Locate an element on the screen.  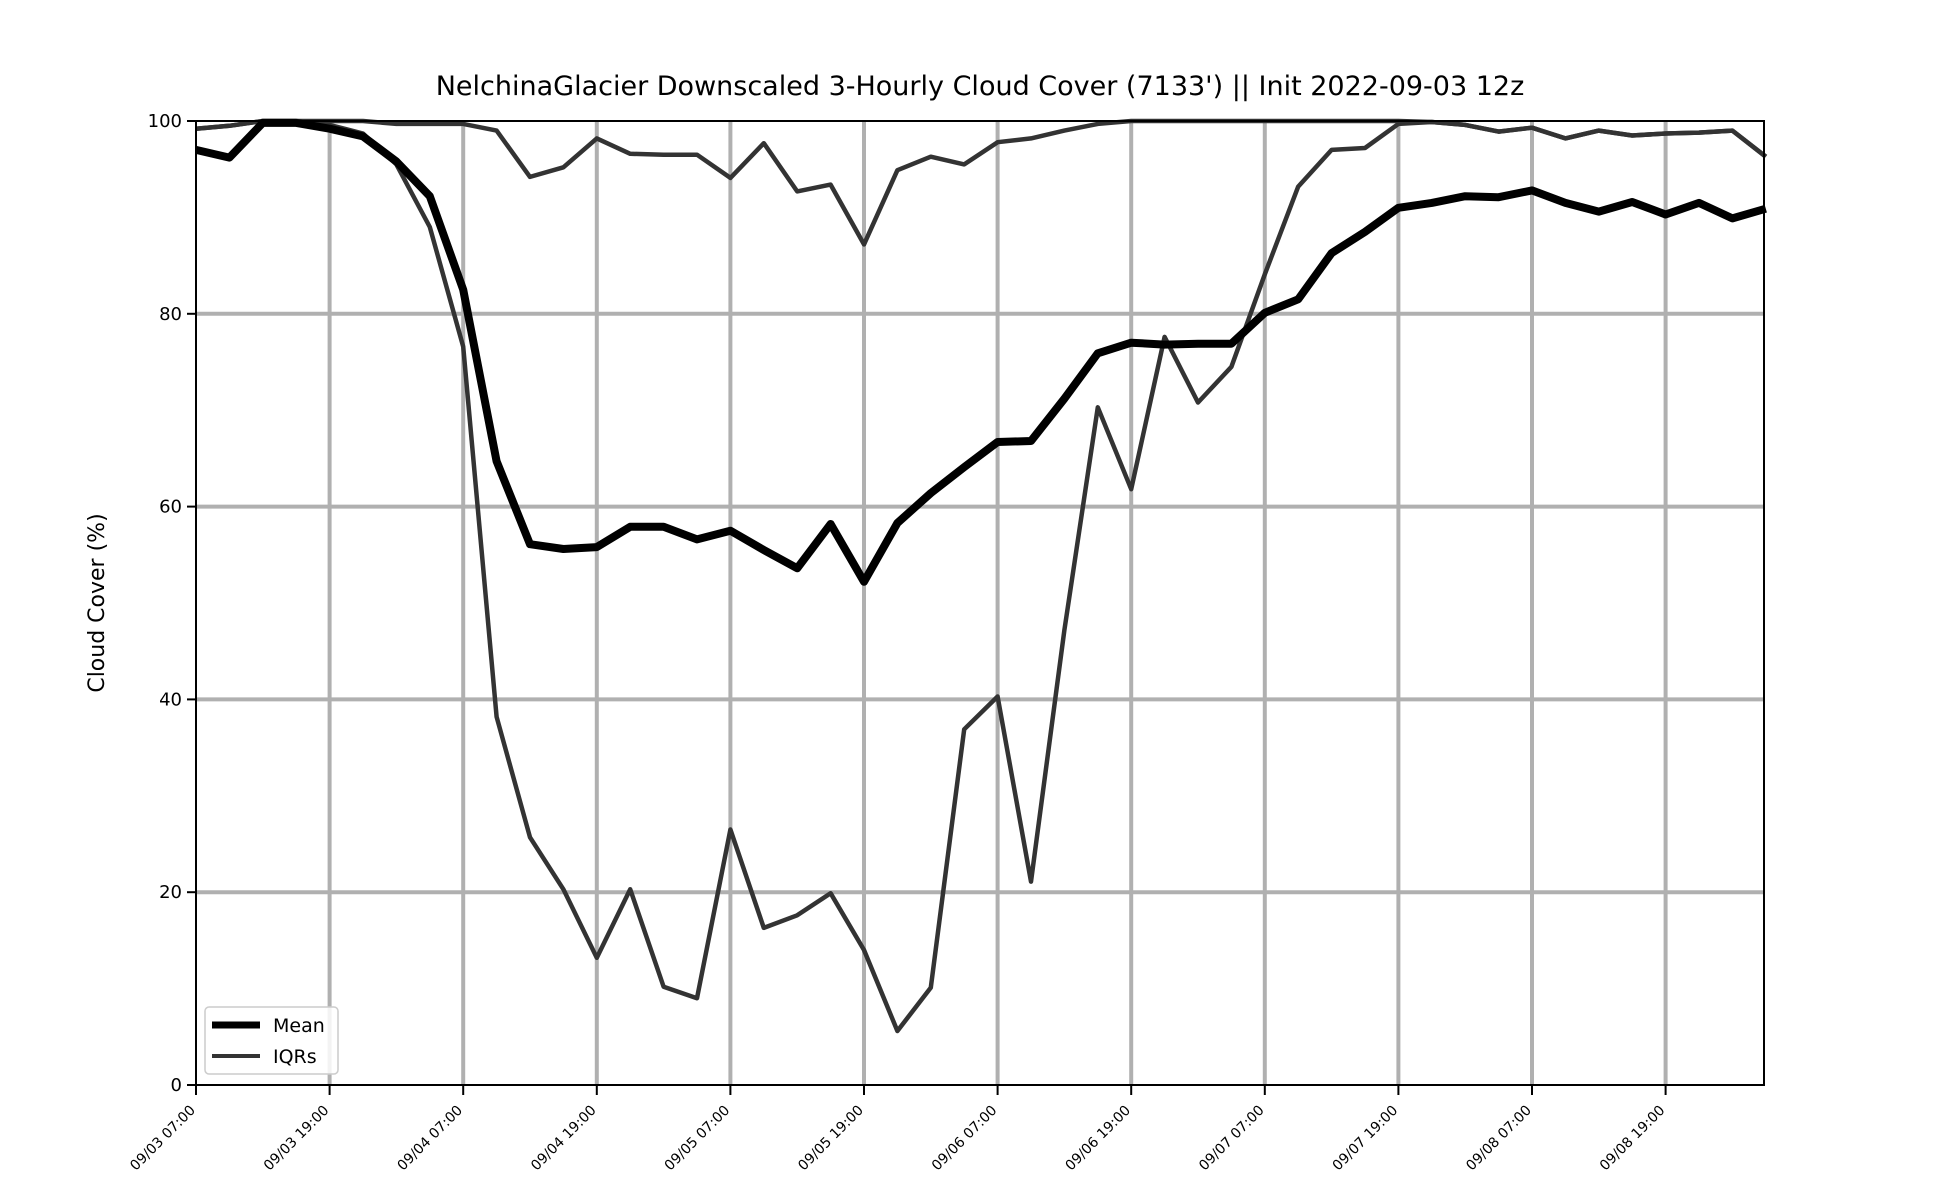
x-tick-label: 09/04 19:00 is located at coordinates (564, 1139).